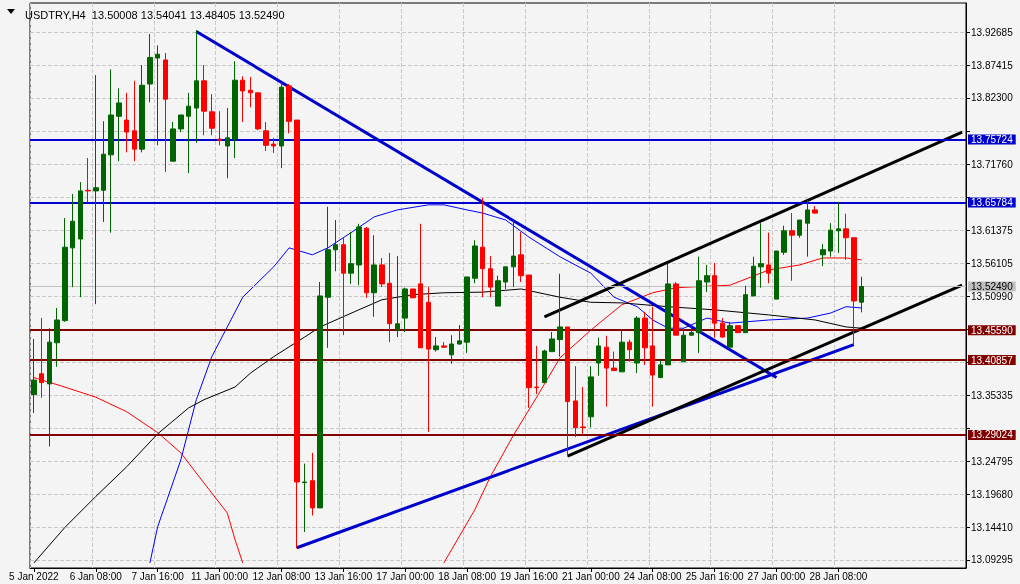 The height and width of the screenshot is (584, 1020). Describe the element at coordinates (714, 576) in the screenshot. I see `x-tick-label: 25 Jan 16:00` at that location.